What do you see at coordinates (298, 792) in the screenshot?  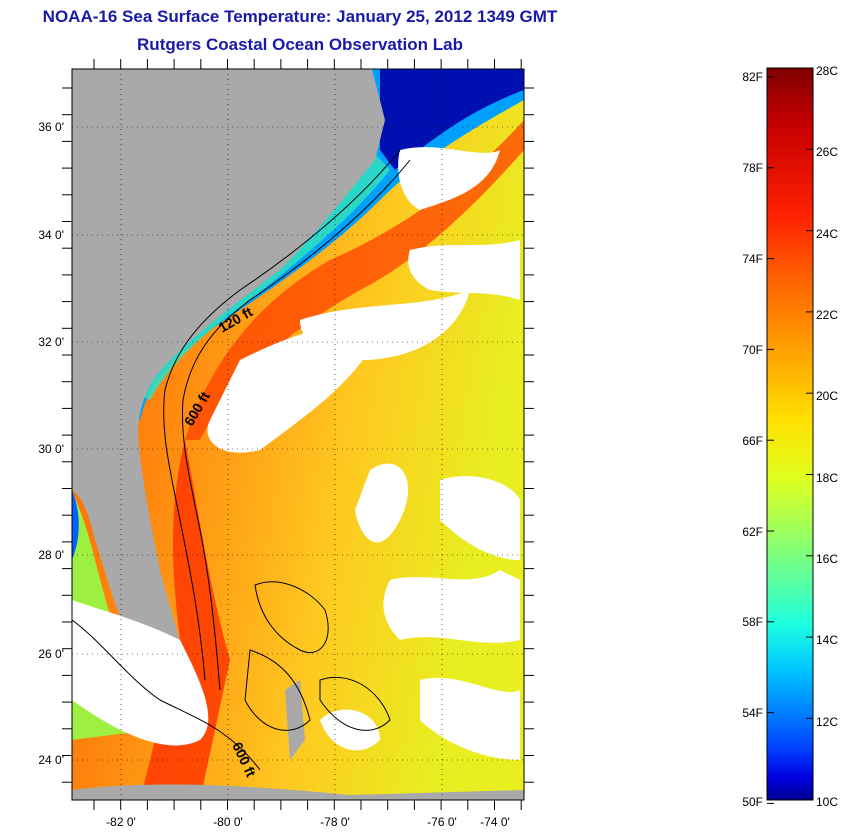 I see `cuba-coast` at bounding box center [298, 792].